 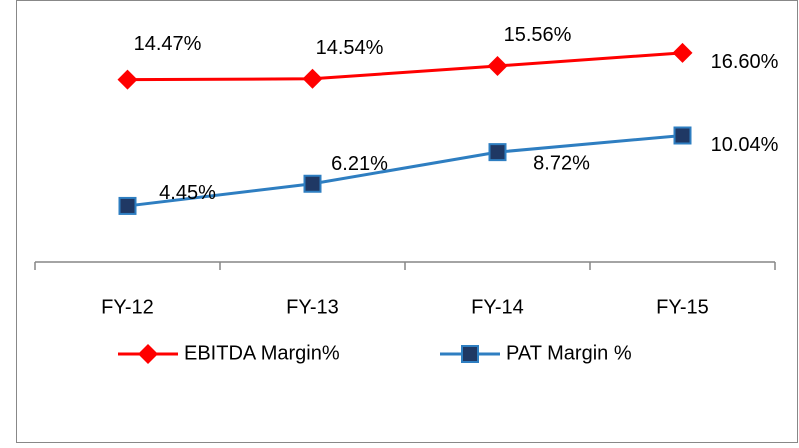 What do you see at coordinates (187, 193) in the screenshot?
I see `data-label: 4.45%` at bounding box center [187, 193].